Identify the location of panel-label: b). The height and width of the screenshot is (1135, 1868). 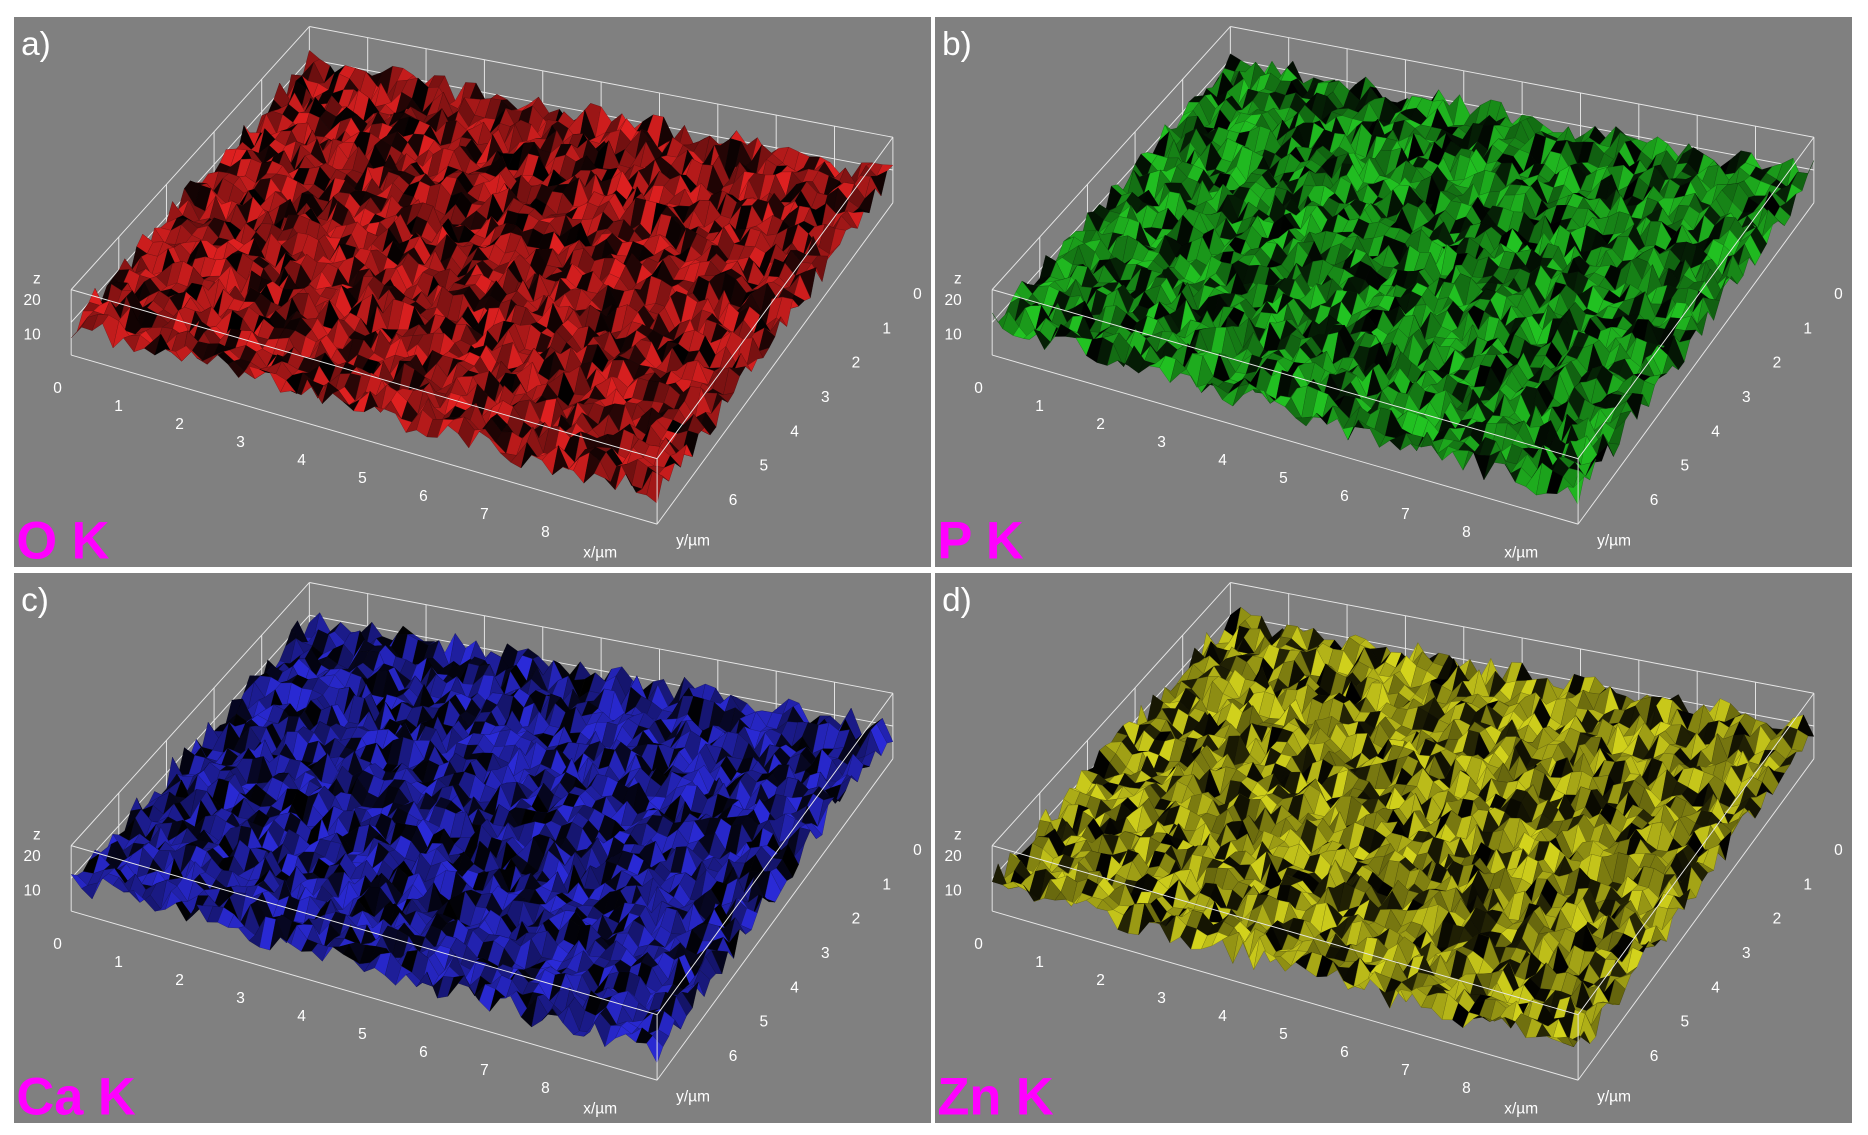
(957, 44).